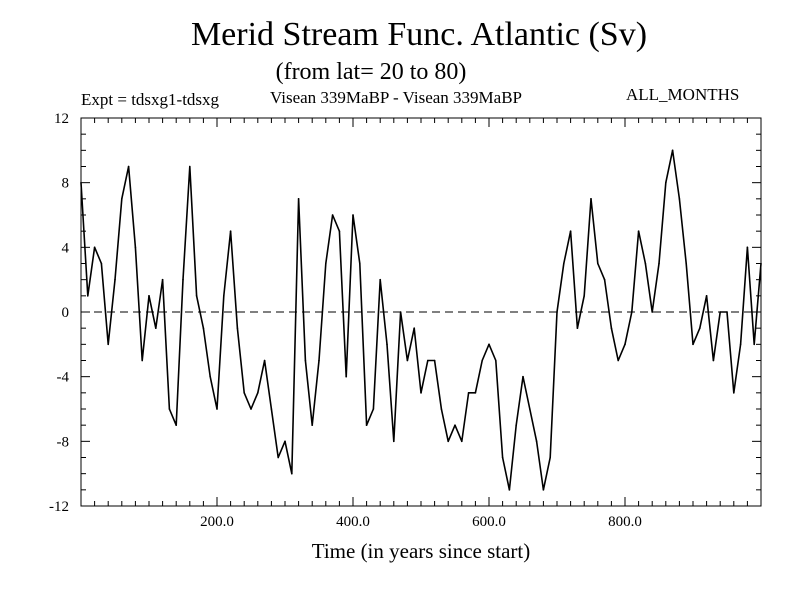 Image resolution: width=800 pixels, height=600 pixels. I want to click on y-tick-label: 12, so click(61, 119).